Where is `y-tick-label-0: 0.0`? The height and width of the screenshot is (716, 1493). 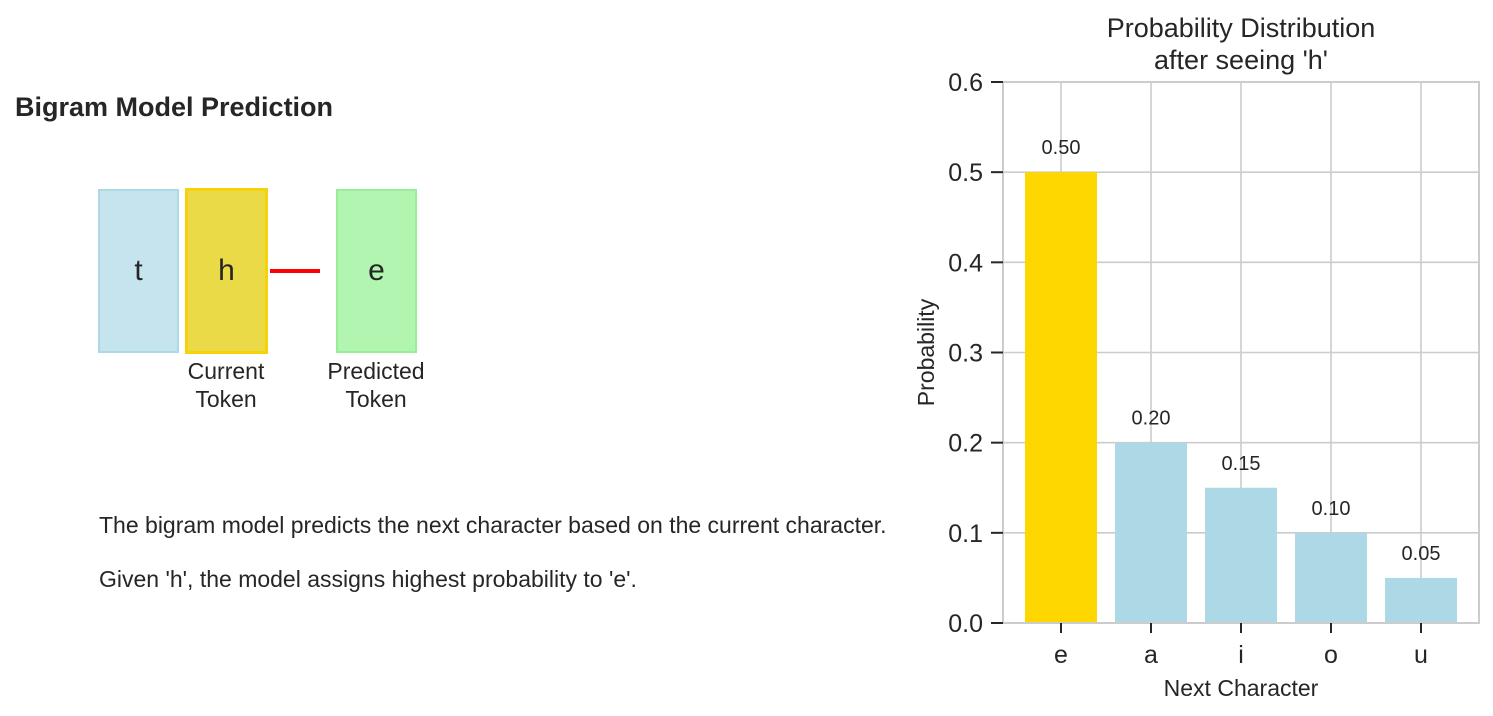
y-tick-label-0: 0.0 is located at coordinates (965, 624).